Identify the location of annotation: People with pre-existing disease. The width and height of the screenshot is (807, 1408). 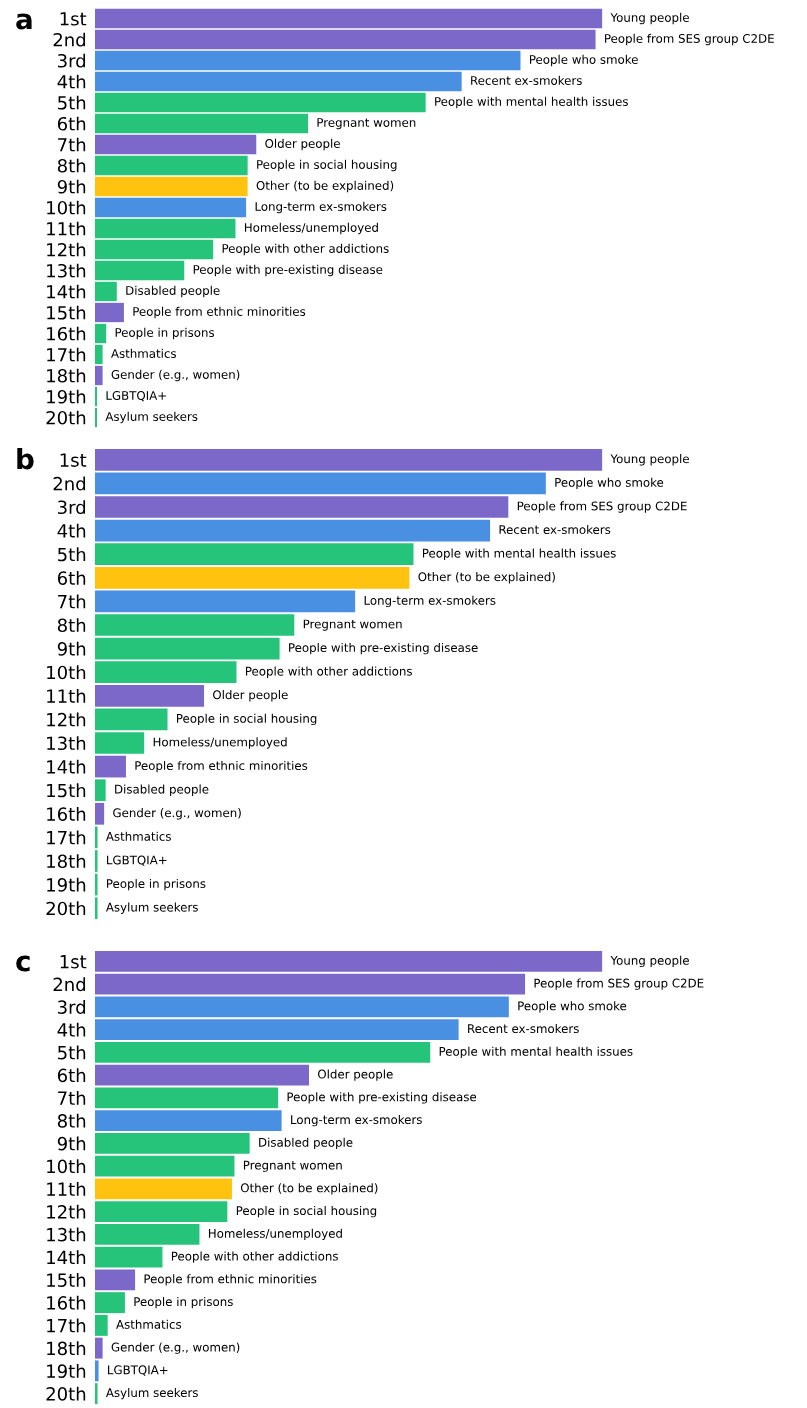
(288, 270).